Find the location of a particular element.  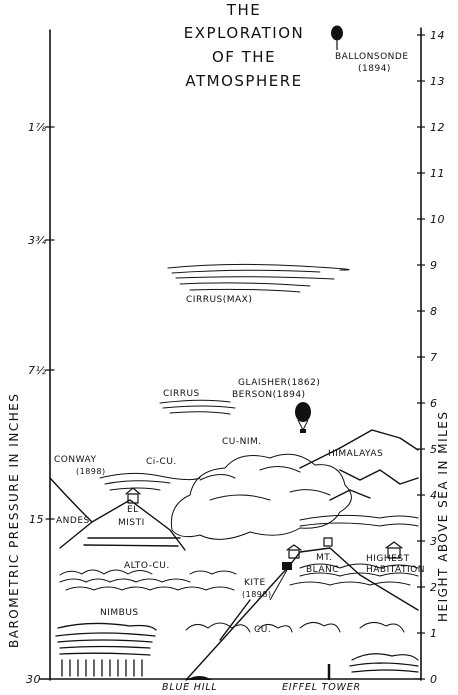

right-tick-label: 6 is located at coordinates (434, 403).